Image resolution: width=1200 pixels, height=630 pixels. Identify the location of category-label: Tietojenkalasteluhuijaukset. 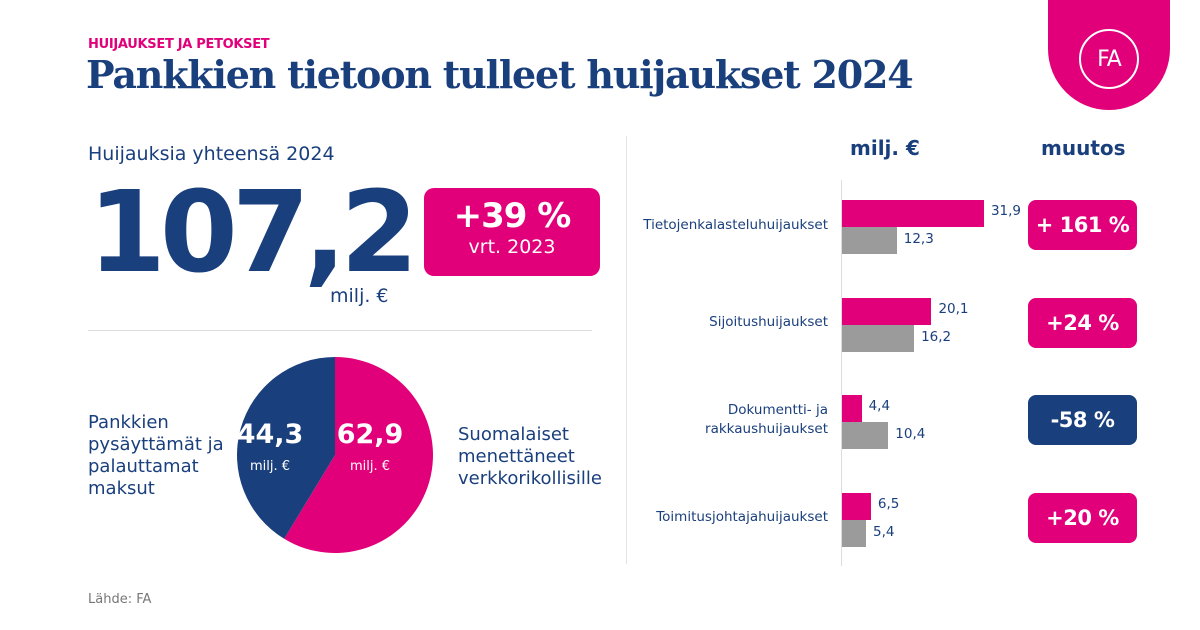
(728, 225).